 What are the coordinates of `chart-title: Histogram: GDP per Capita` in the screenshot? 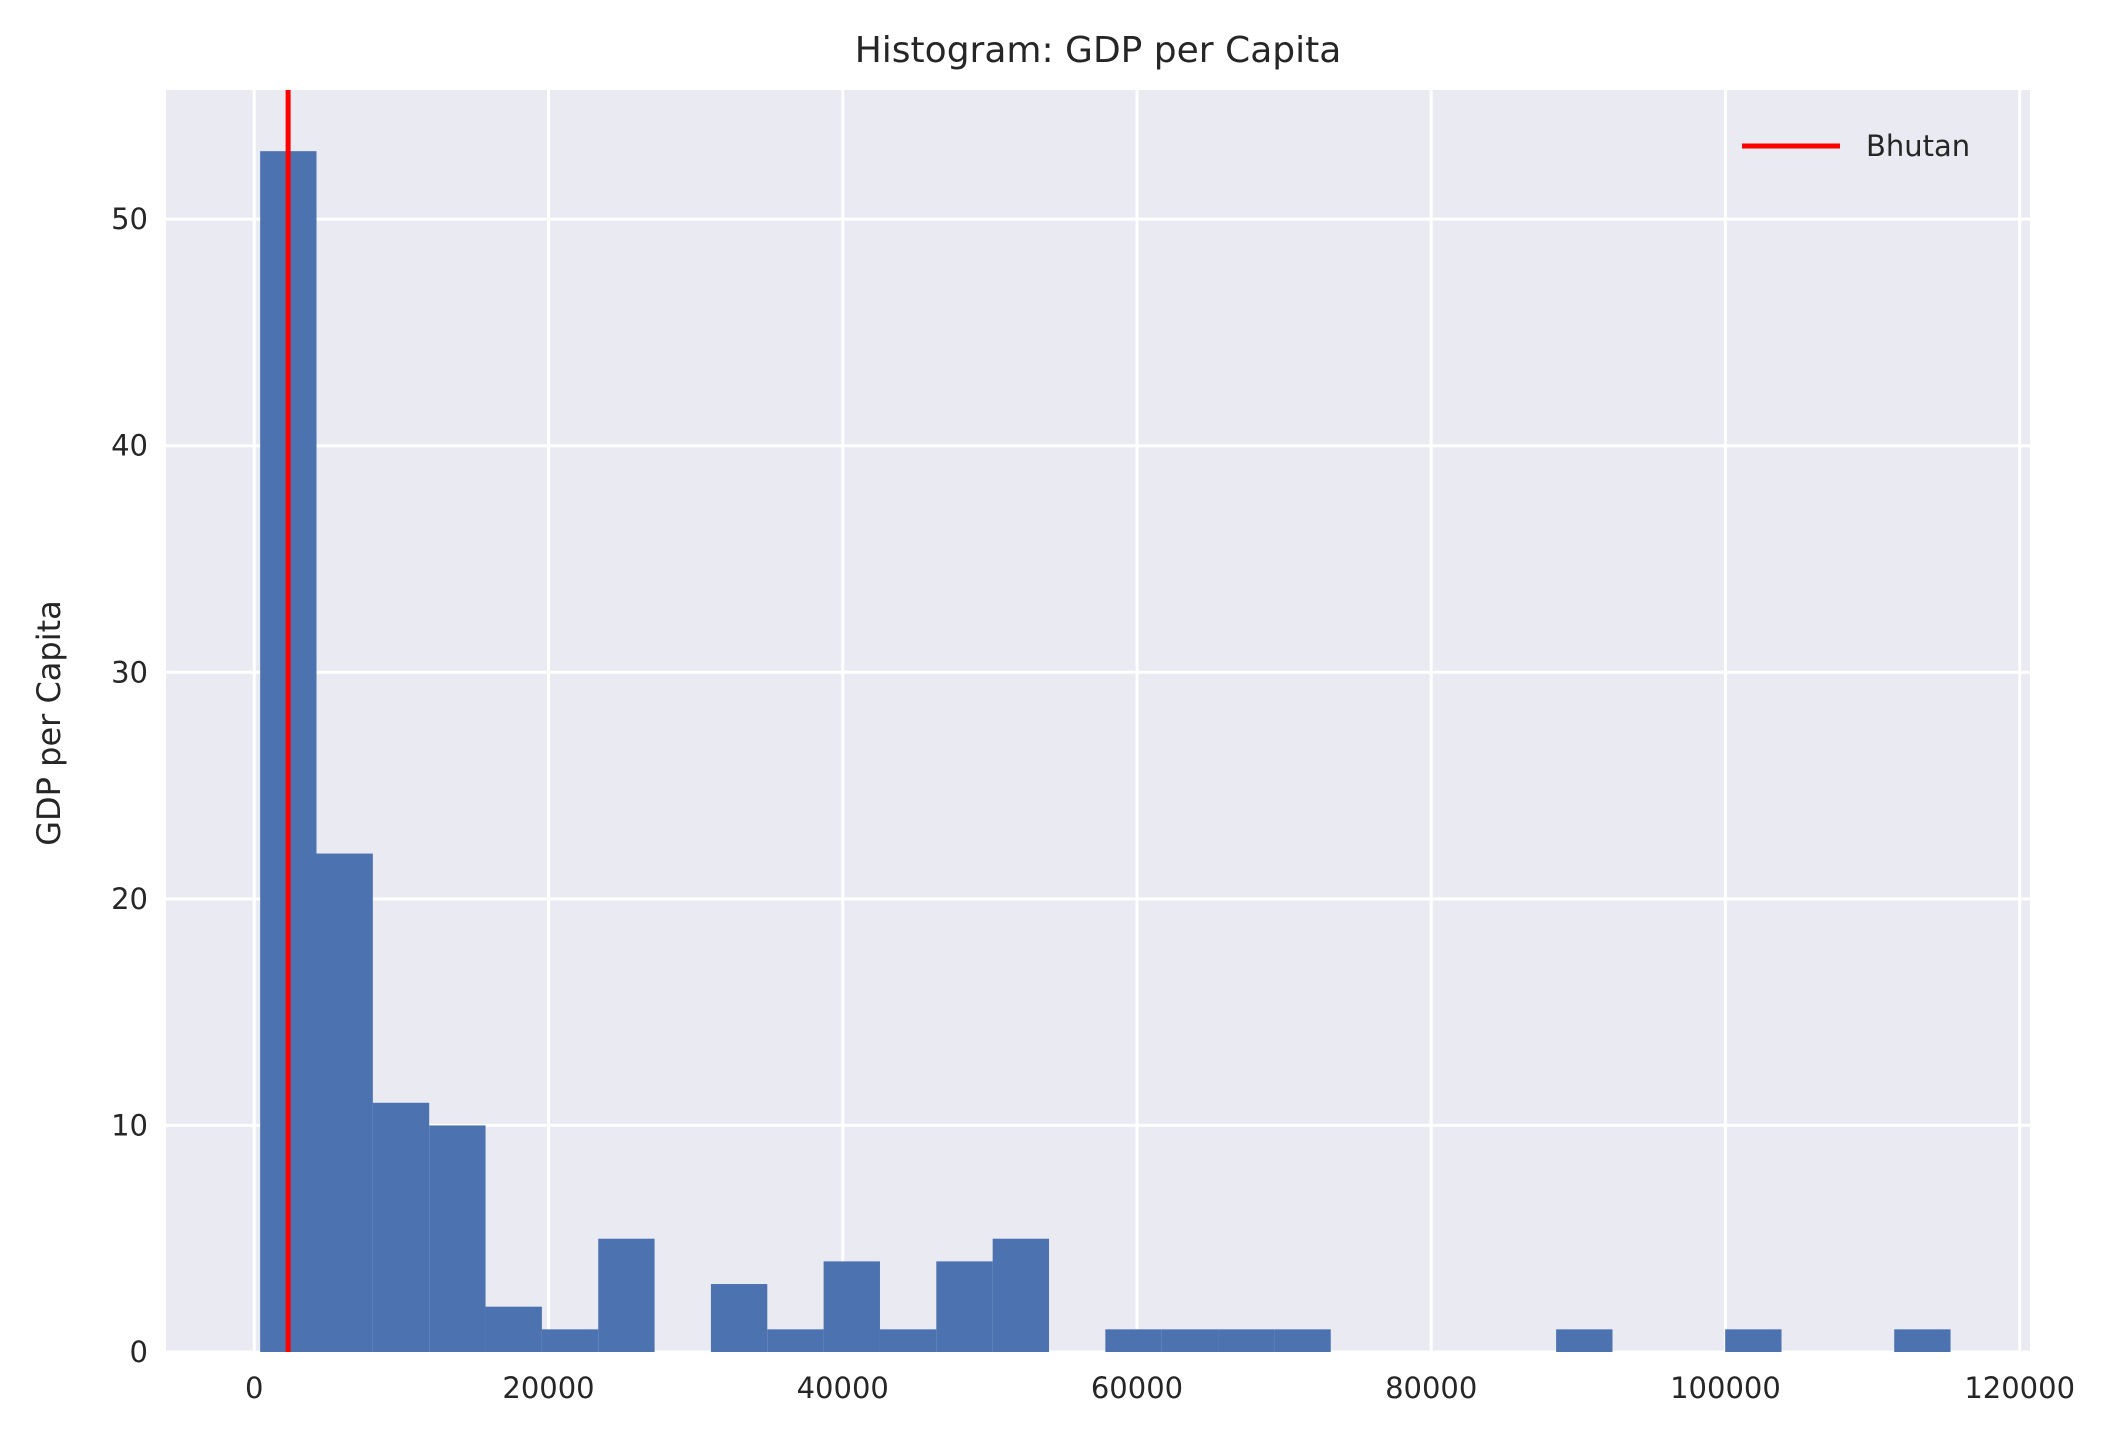 It's located at (1098, 50).